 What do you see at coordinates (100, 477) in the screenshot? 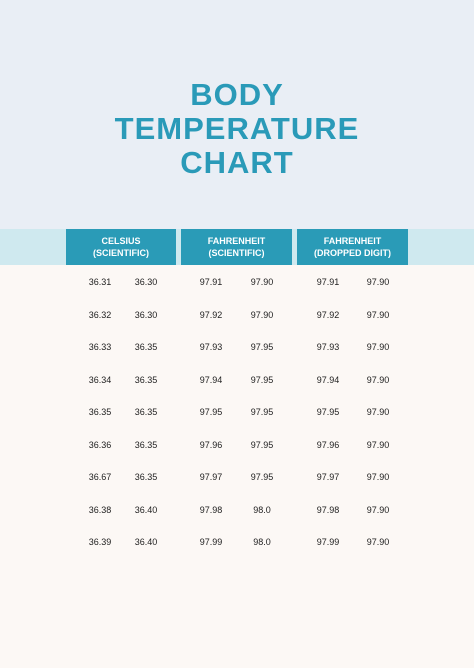
I see `table-cell: 36.67` at bounding box center [100, 477].